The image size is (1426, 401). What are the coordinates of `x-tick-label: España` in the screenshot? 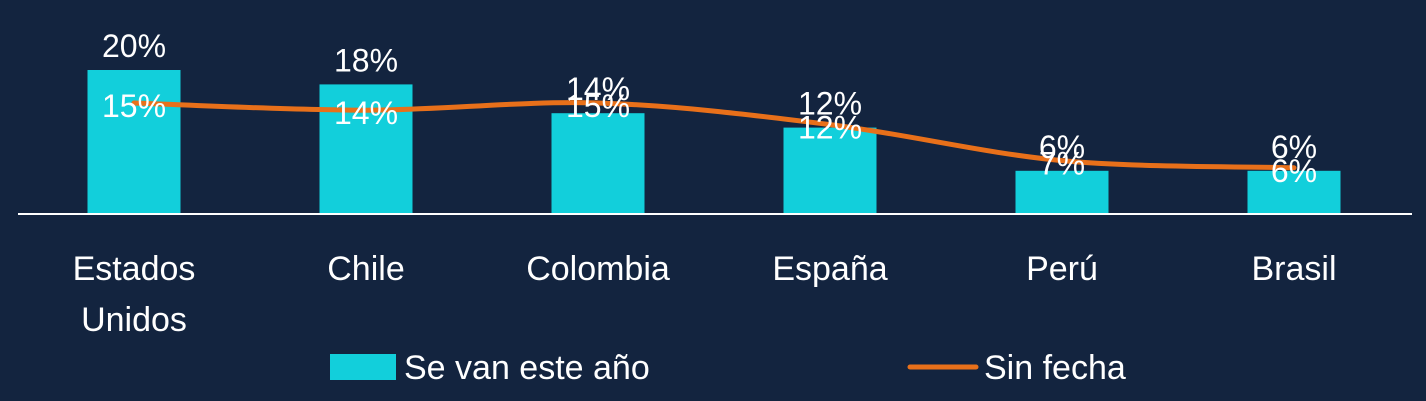 It's located at (829, 269).